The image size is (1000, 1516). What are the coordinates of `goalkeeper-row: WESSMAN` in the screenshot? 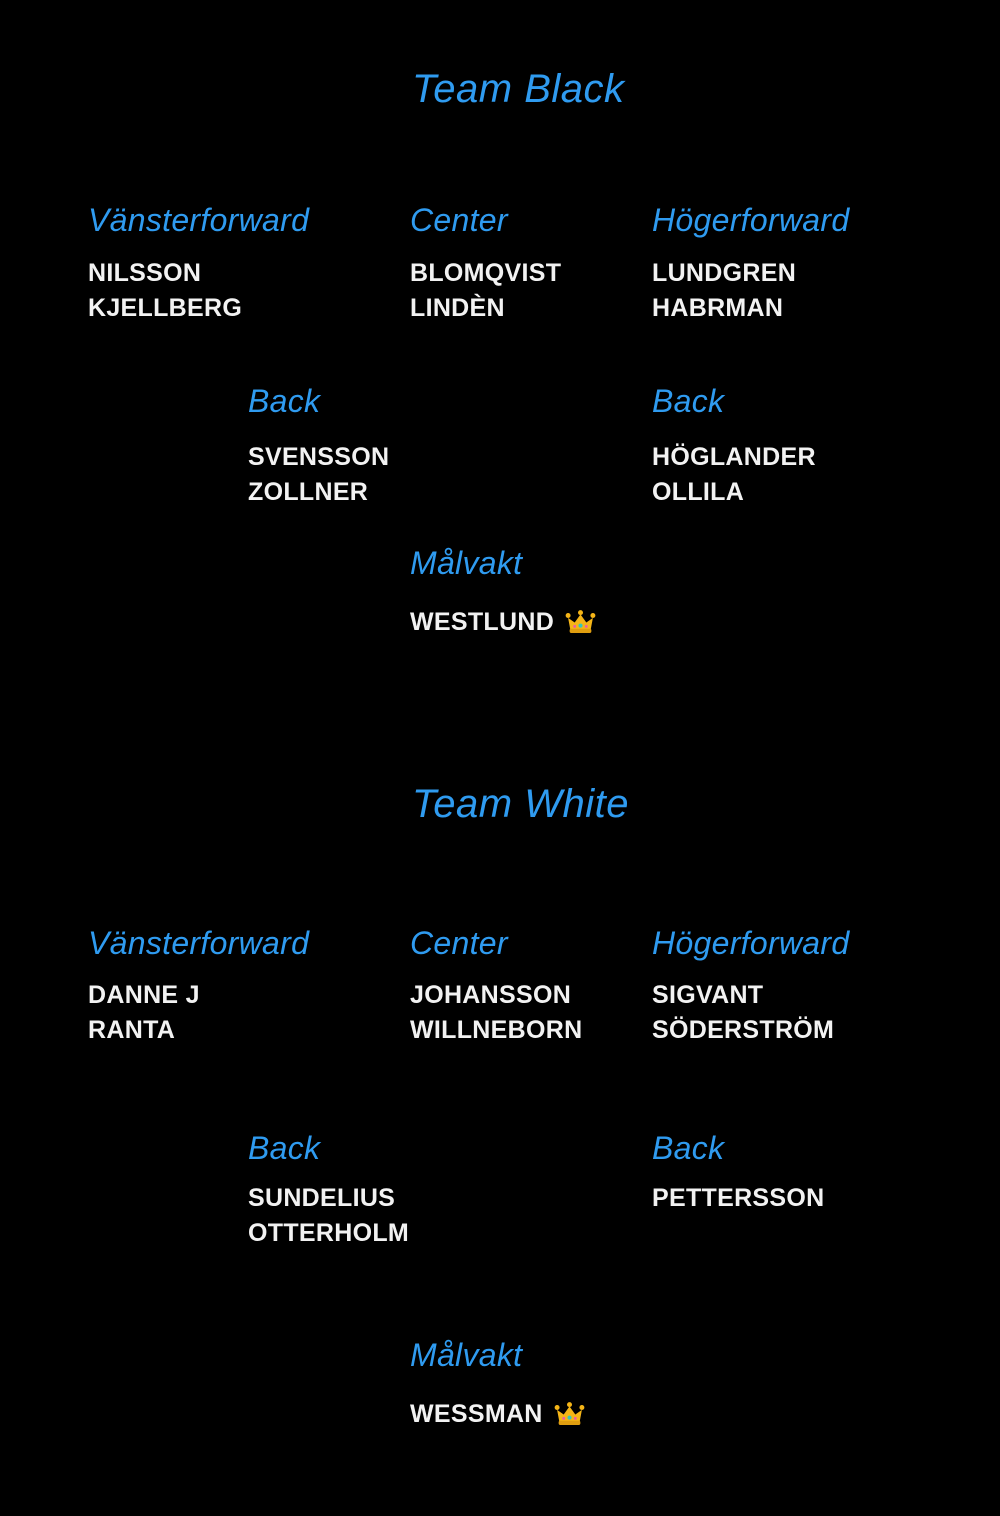 It's located at (497, 1414).